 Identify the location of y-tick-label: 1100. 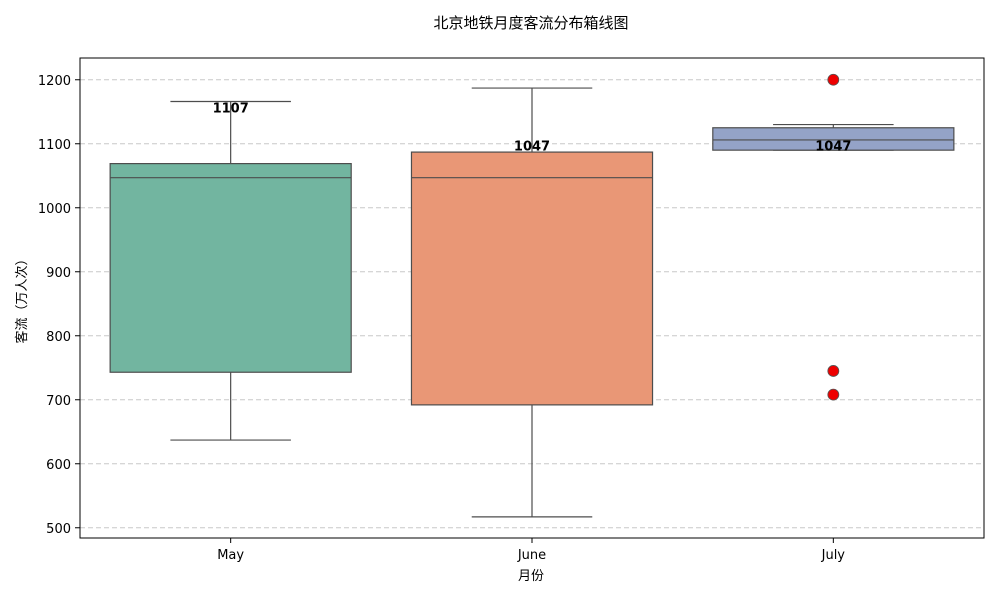
(54, 145).